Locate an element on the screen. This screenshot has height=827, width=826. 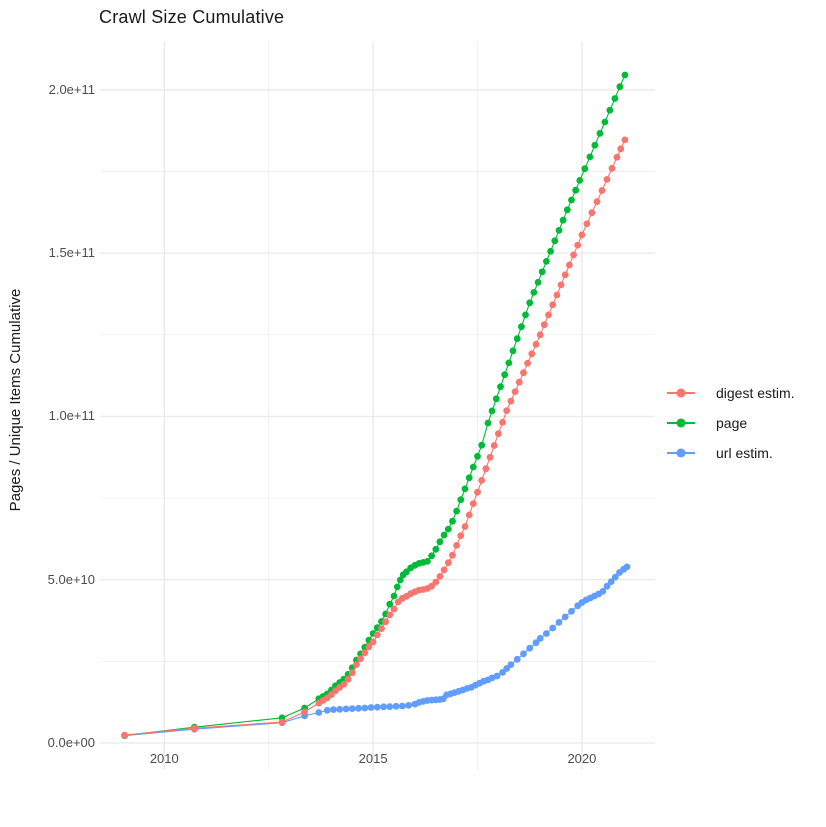
legend-item-page: page is located at coordinates (730, 423).